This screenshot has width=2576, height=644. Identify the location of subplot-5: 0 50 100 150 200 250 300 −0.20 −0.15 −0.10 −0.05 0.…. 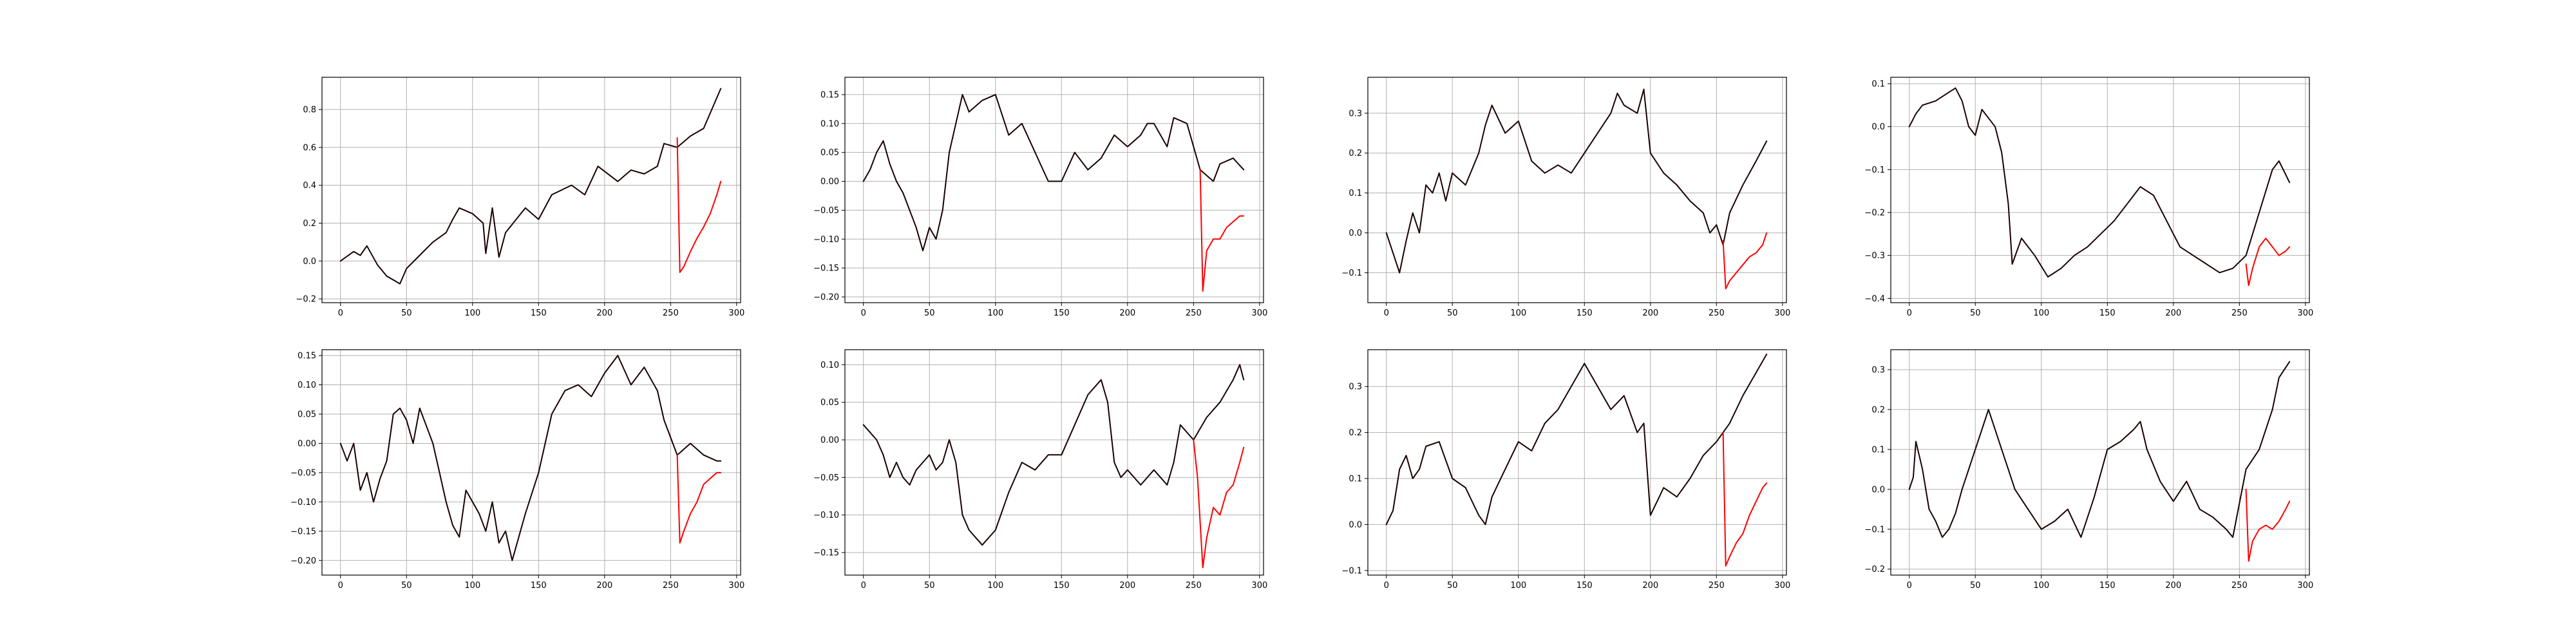
(517, 470).